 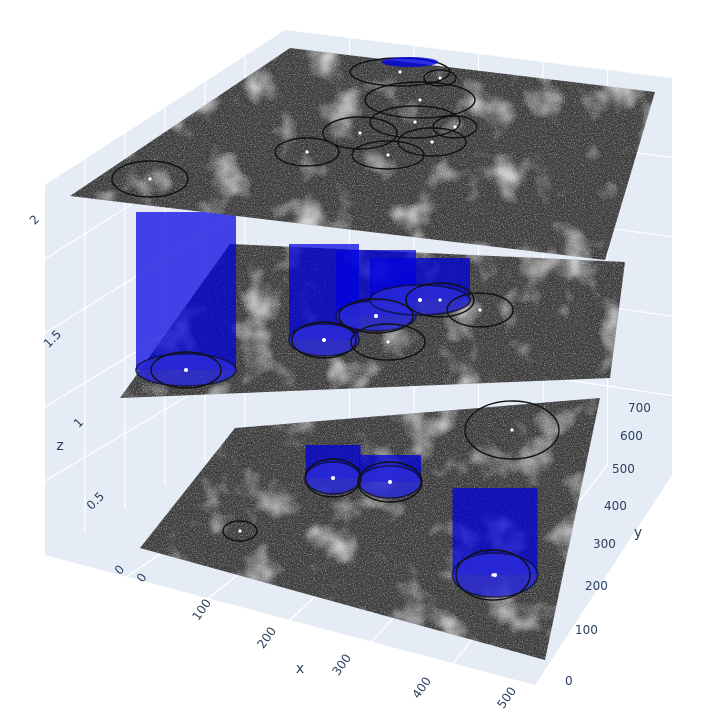 I want to click on x-tick-label: 100, so click(x=201, y=609).